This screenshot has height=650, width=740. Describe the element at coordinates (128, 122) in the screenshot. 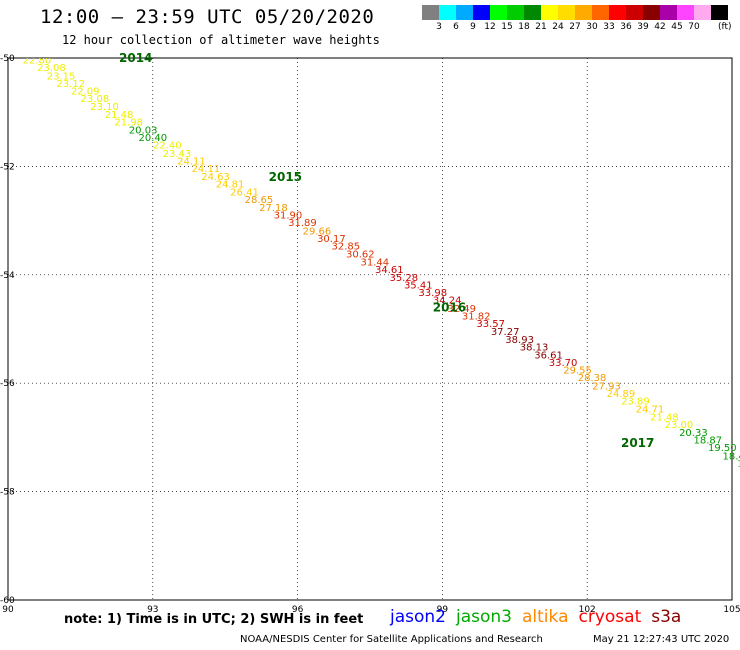

I see `wave-height-label: 21.98` at that location.